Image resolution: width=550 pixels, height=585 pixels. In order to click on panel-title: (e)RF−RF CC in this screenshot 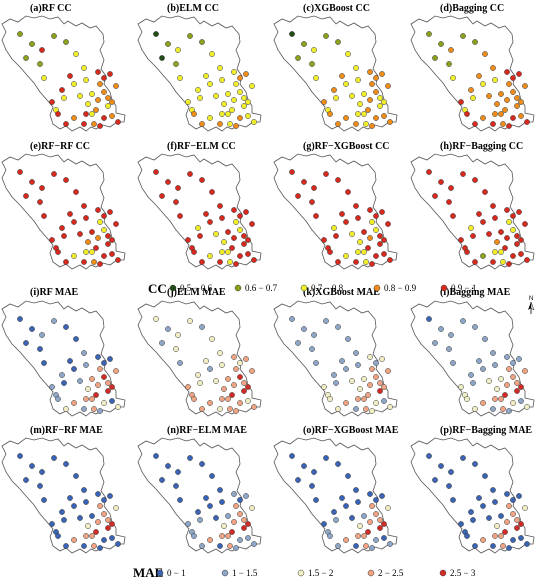, I will do `click(60, 146)`.